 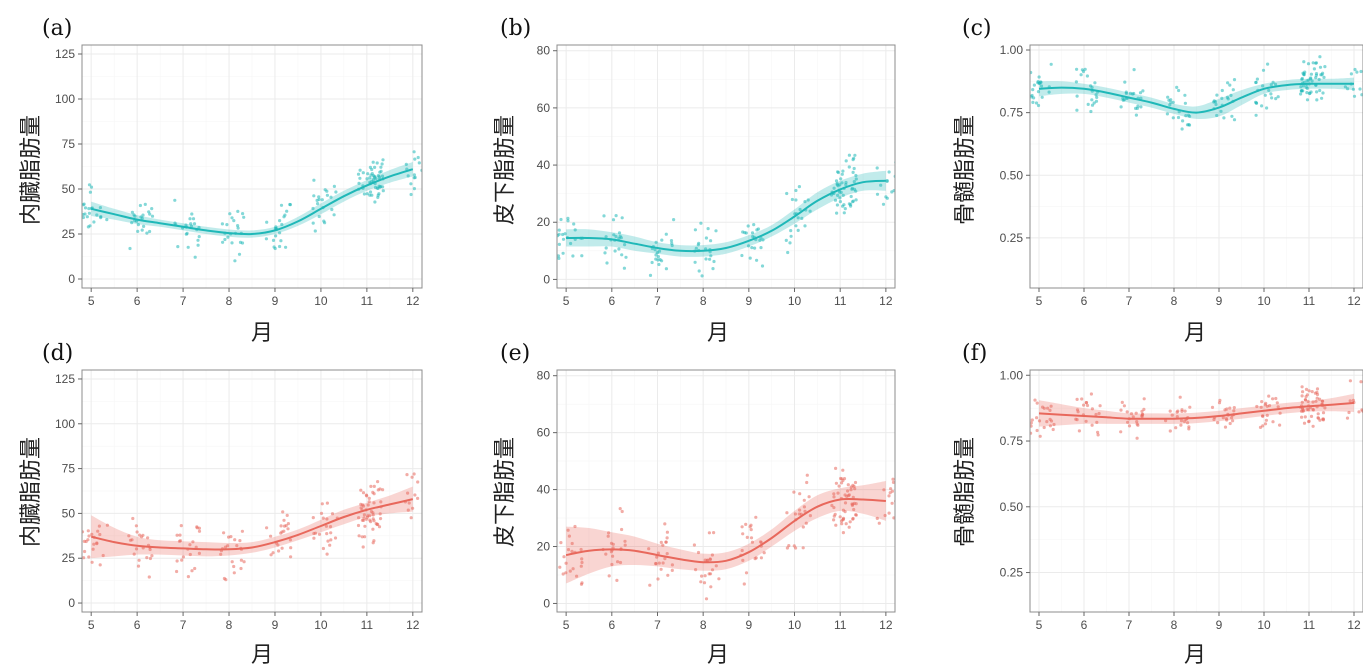 I want to click on x-tick-label: 10, so click(x=1264, y=625).